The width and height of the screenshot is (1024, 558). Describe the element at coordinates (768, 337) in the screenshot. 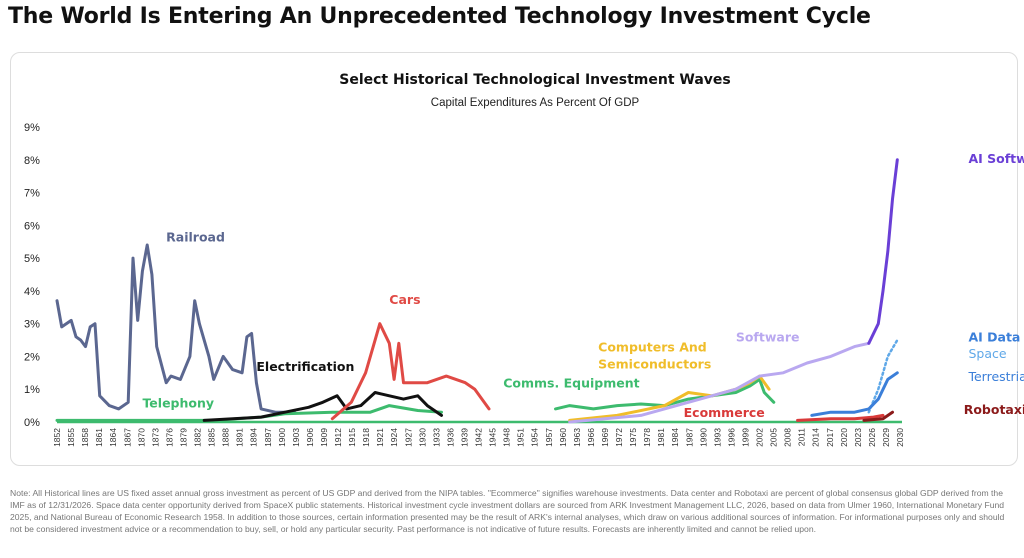

I see `series-label: Software` at that location.